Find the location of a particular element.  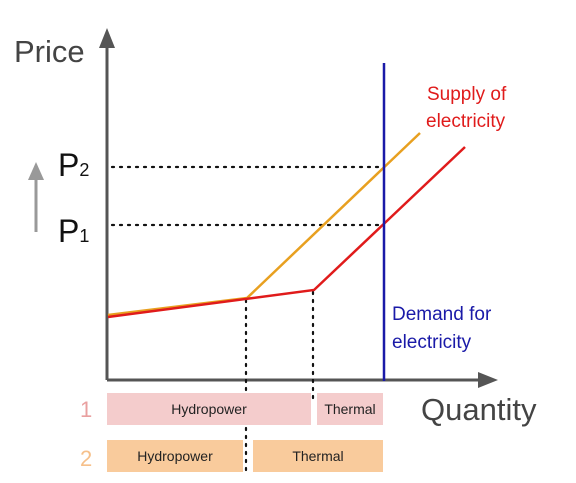

scenario-1-hydropower-label: Hydropower is located at coordinates (209, 409).